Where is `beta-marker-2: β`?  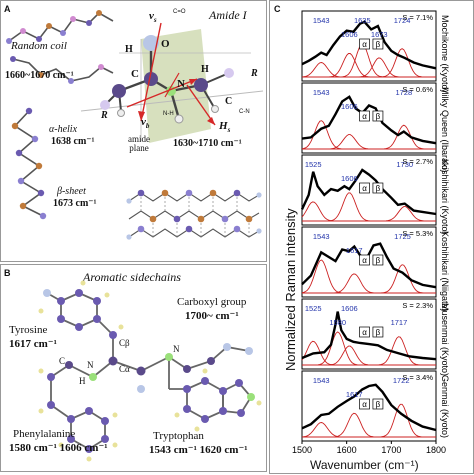
beta-marker-2: β is located at coordinates (378, 188).